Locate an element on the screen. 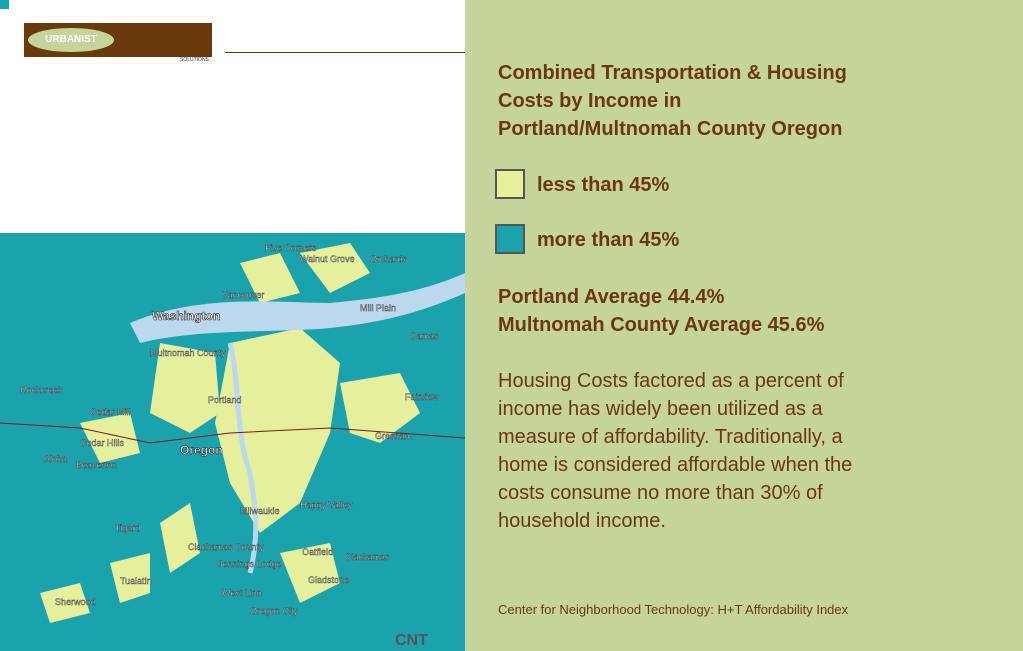 This screenshot has height=651, width=1023. place-label: Rockcreek is located at coordinates (41, 390).